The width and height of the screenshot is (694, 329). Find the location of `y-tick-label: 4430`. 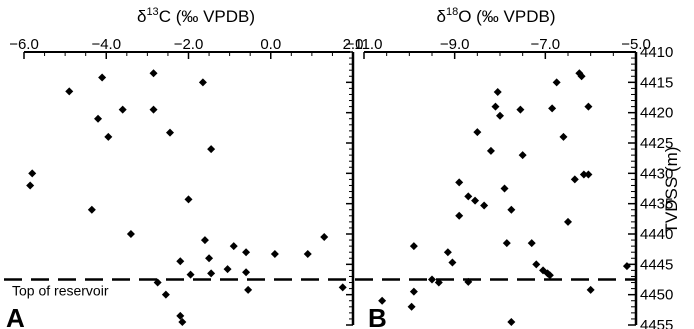

y-tick-label: 4430 is located at coordinates (656, 173).